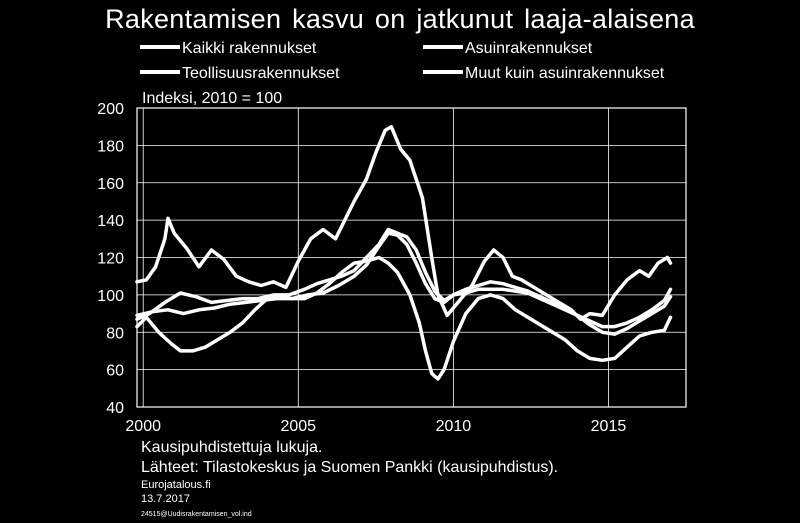 This screenshot has height=523, width=800. I want to click on x-tick-label: 2005, so click(298, 426).